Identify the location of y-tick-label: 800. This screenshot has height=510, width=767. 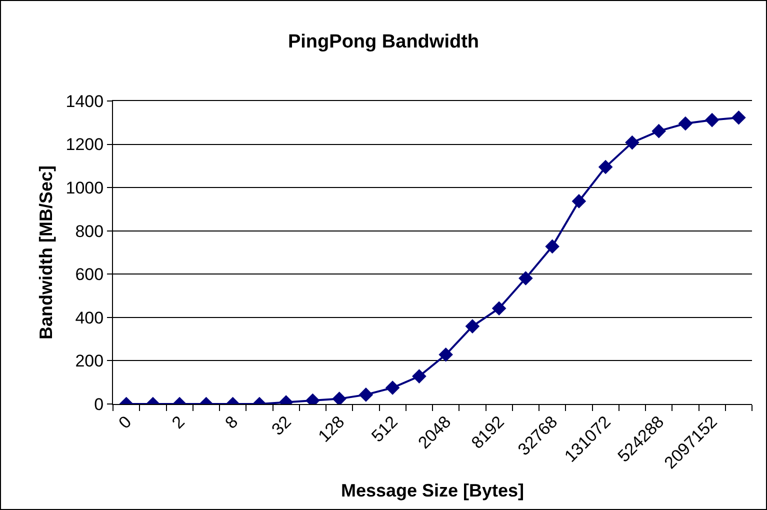
(89, 231).